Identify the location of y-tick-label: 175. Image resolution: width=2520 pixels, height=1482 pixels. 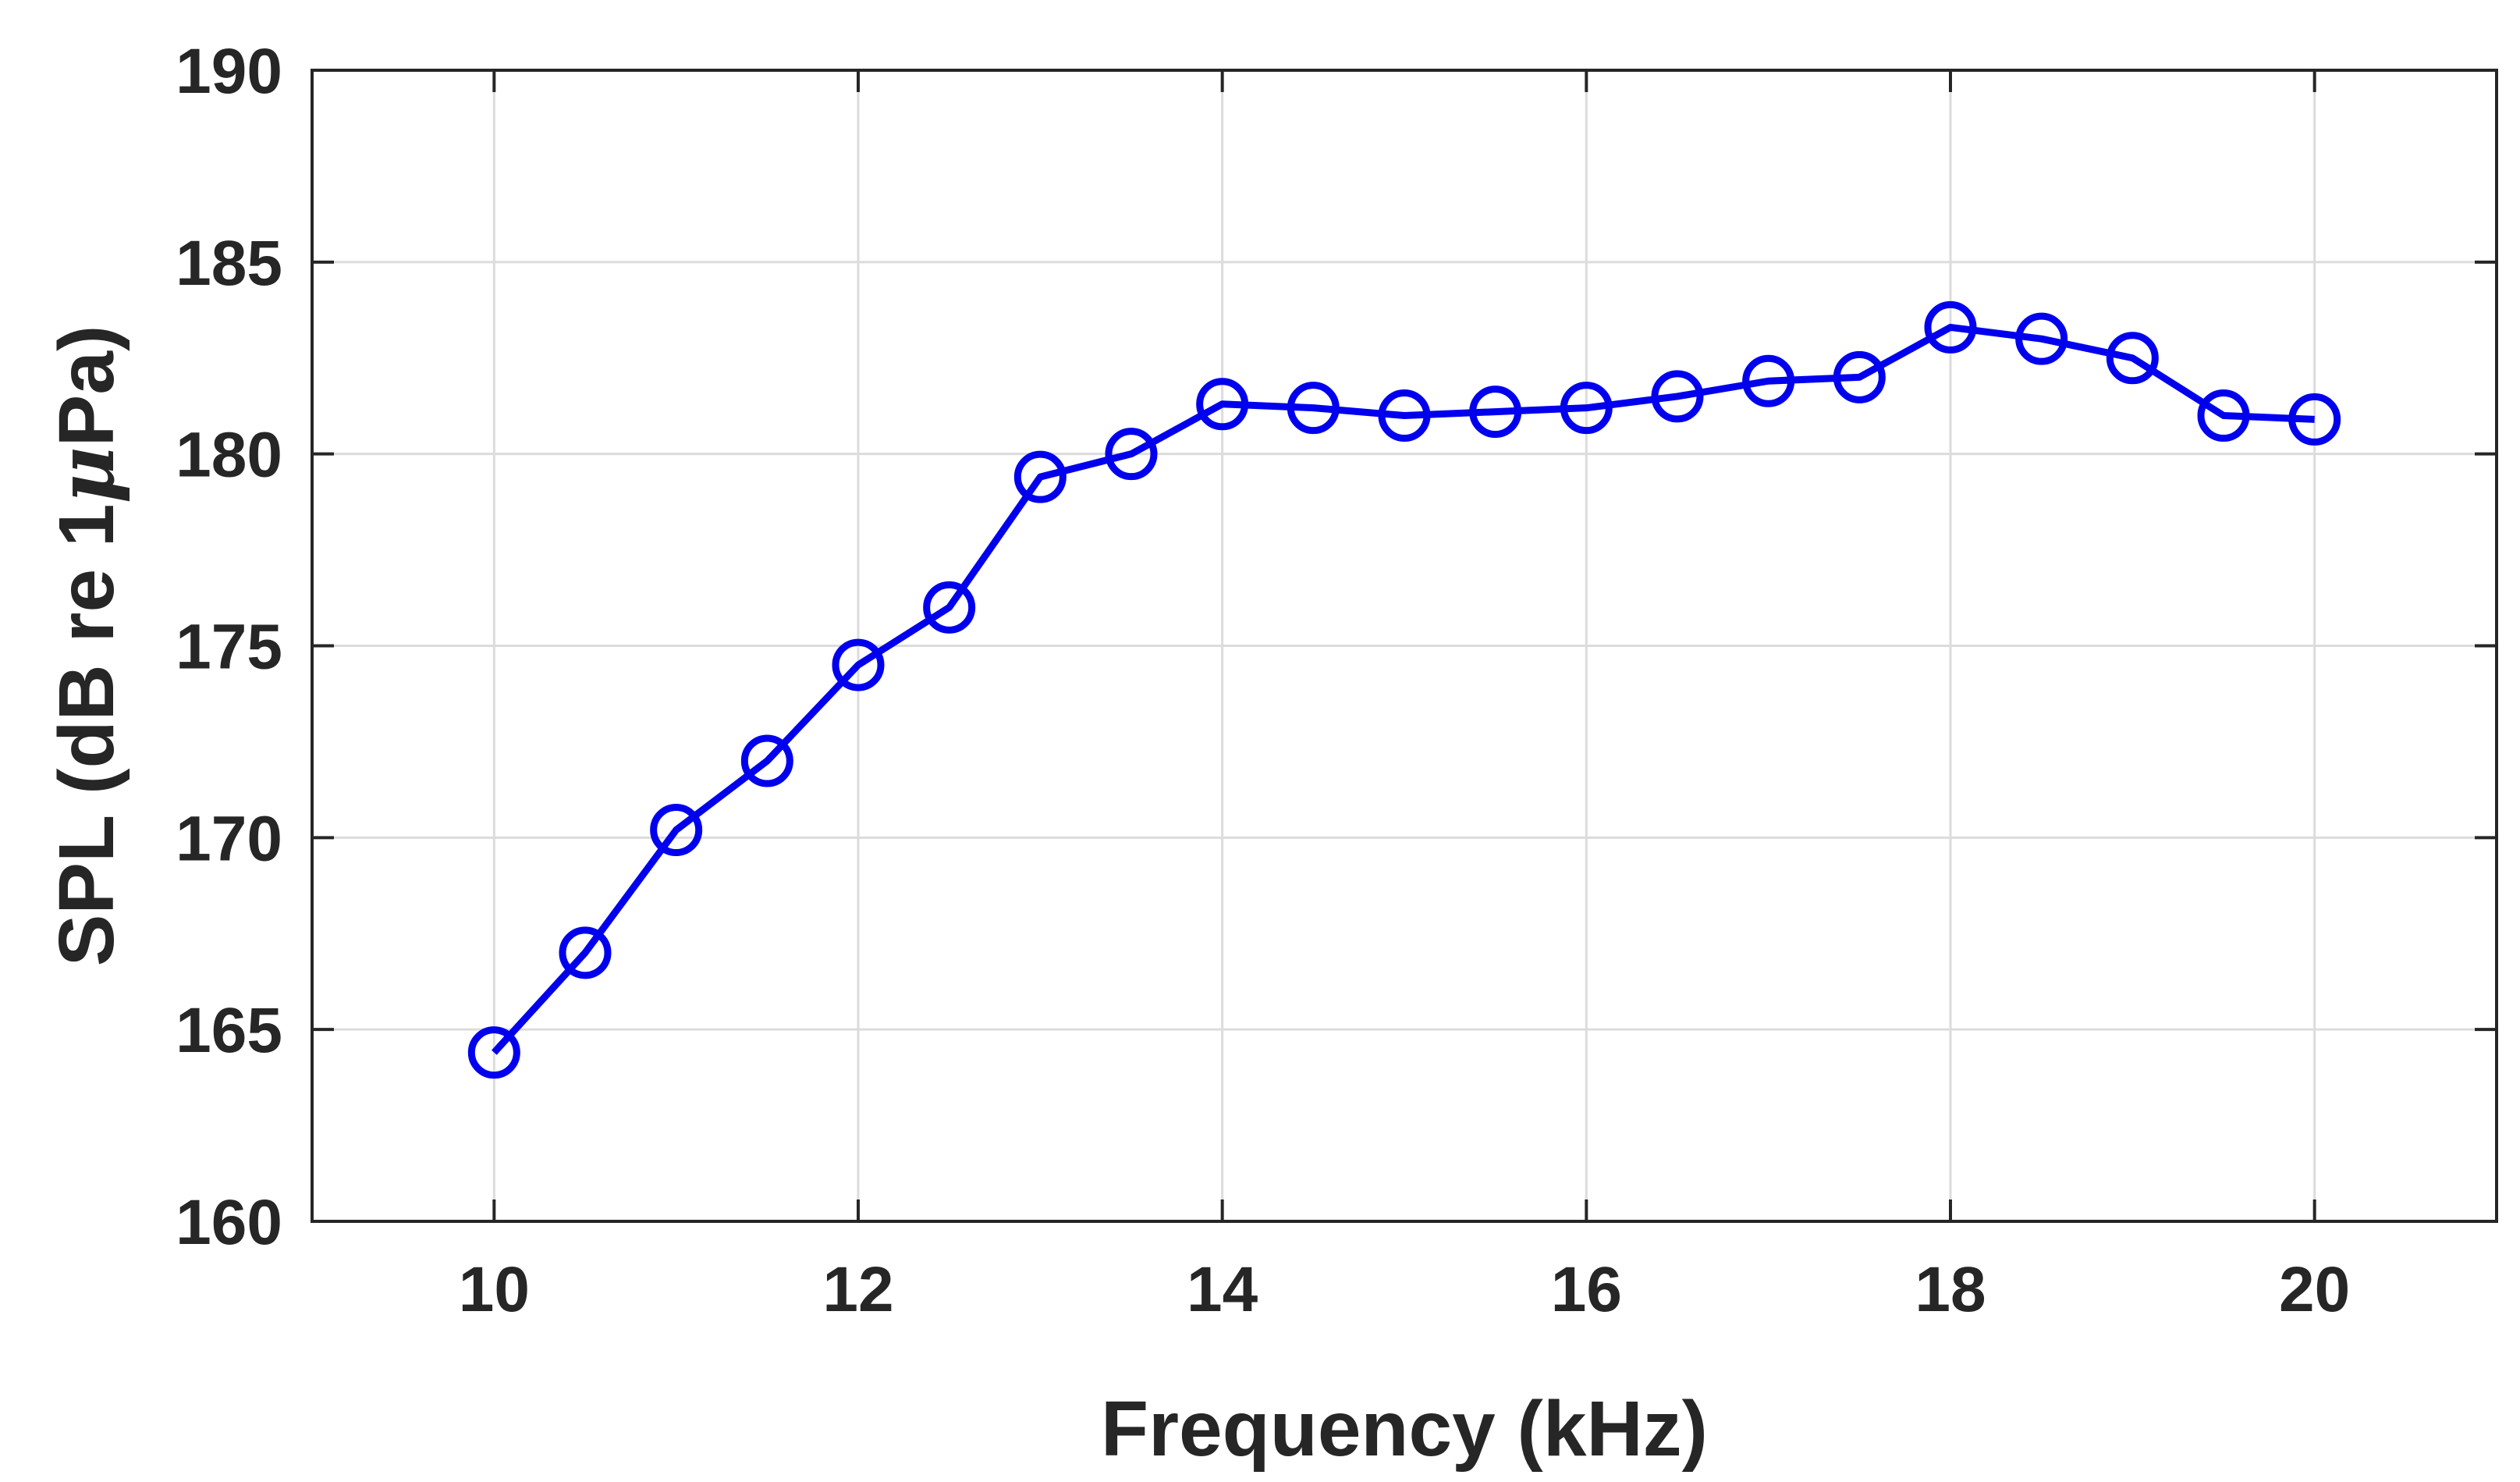
(229, 647).